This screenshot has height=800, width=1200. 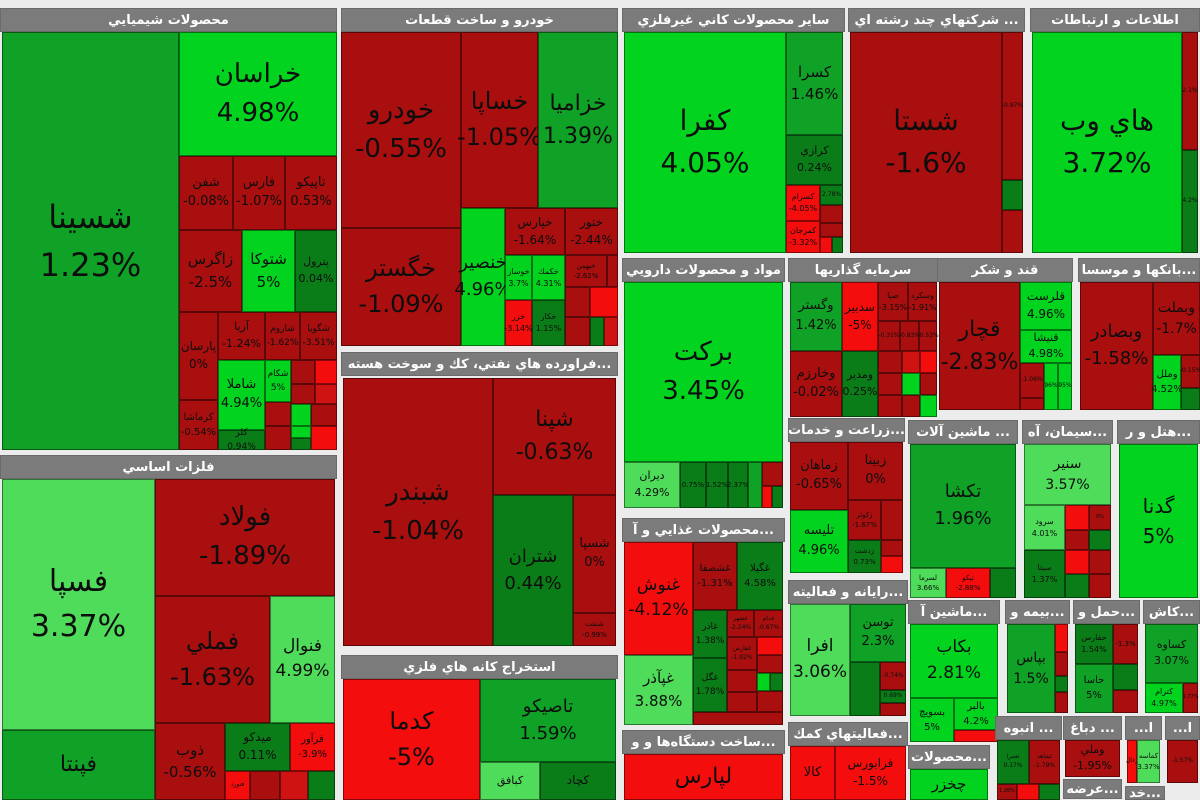 What do you see at coordinates (831, 195) in the screenshot?
I see `treemap-cell-kani-5: 2.78%` at bounding box center [831, 195].